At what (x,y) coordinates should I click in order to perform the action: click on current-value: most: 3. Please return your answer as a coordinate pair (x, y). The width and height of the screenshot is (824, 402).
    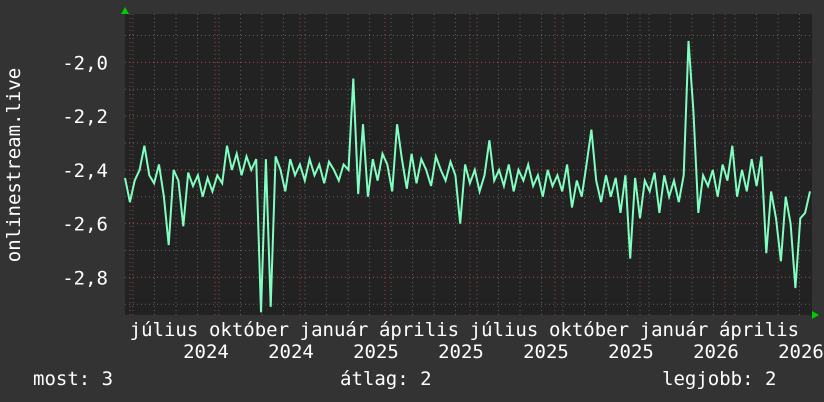
    Looking at the image, I should click on (73, 379).